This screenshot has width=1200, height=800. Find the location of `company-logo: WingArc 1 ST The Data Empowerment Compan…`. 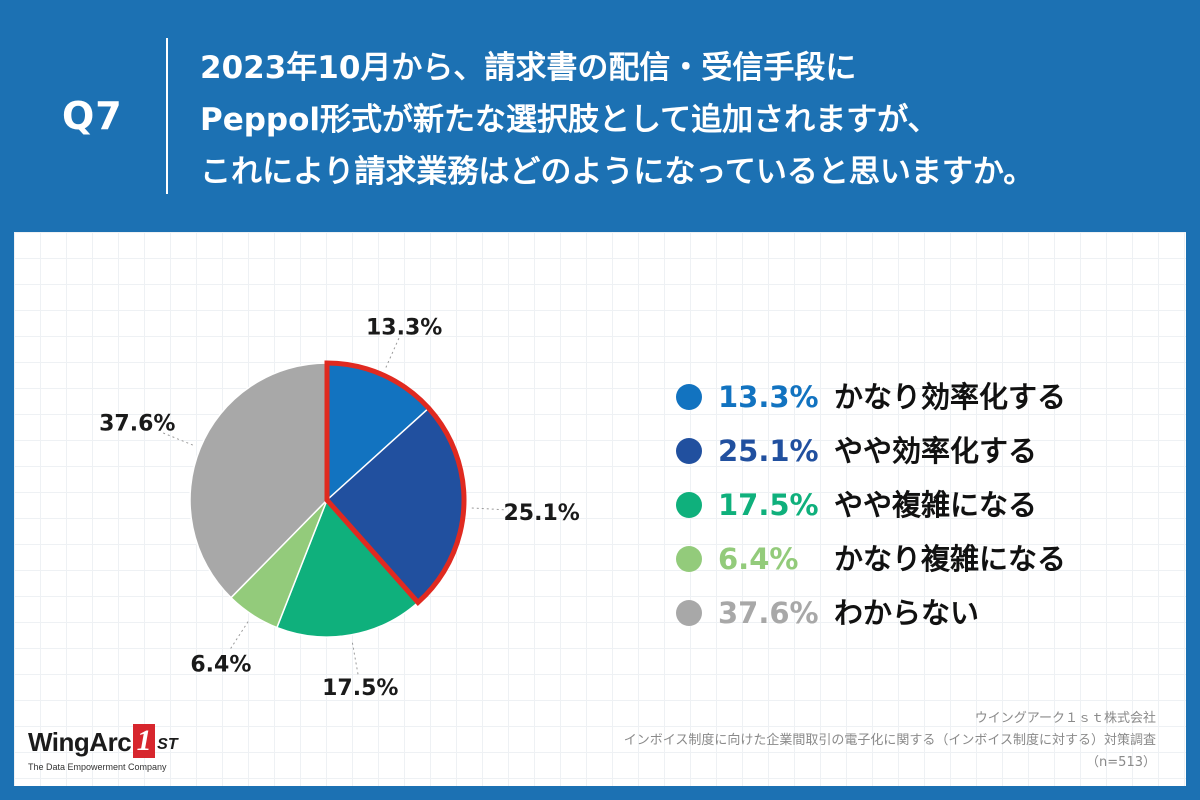

company-logo: WingArc 1 ST The Data Empowerment Compan… is located at coordinates (103, 748).